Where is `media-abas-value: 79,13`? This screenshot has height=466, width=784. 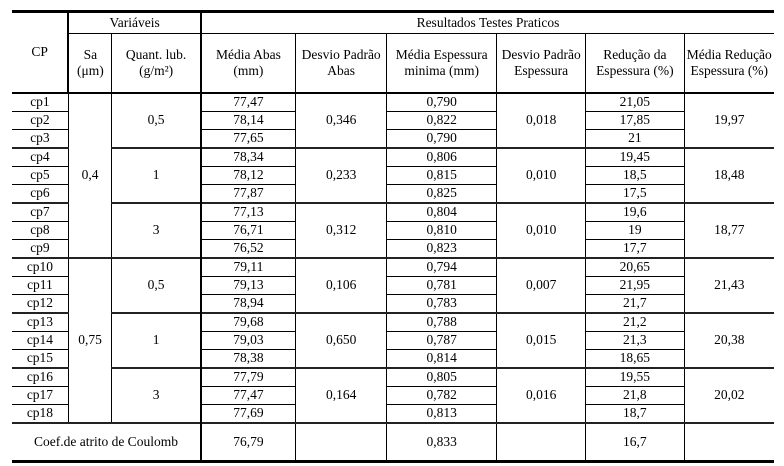 media-abas-value: 79,13 is located at coordinates (247, 285).